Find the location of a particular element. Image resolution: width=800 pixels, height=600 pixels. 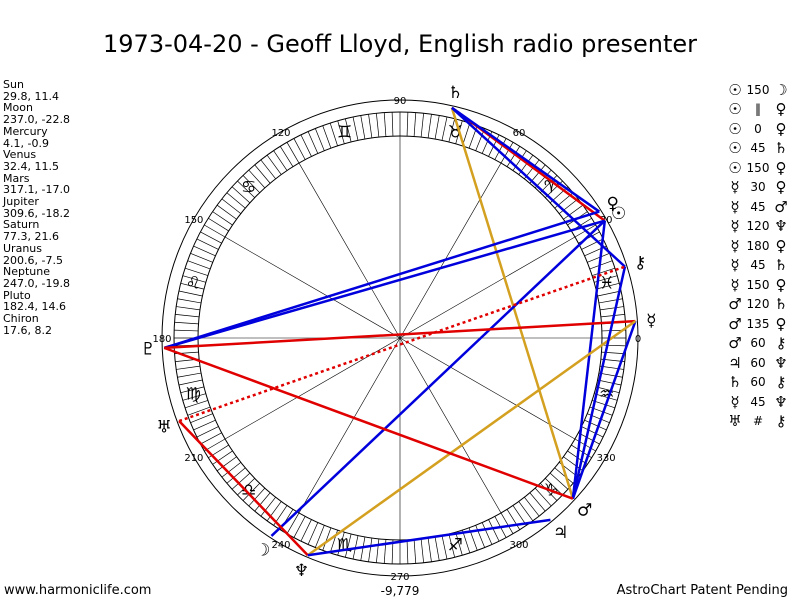

aspect-row: ☿ 45 ♆ is located at coordinates (758, 402).